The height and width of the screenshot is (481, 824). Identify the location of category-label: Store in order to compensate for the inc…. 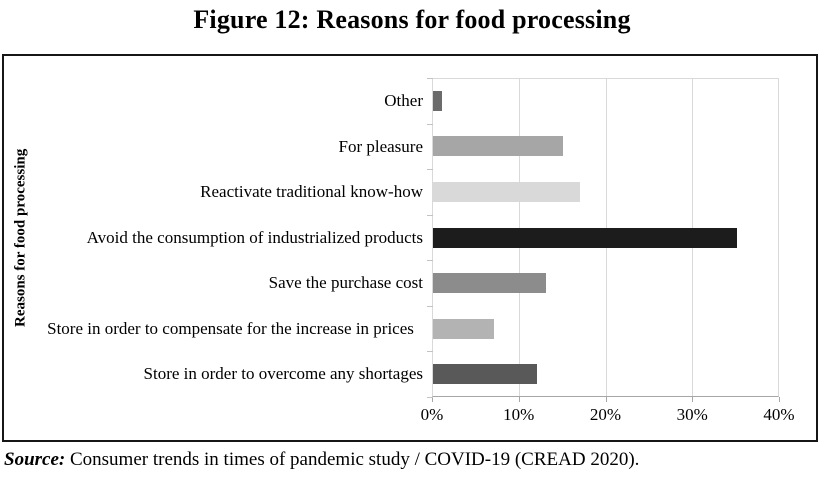
(230, 328).